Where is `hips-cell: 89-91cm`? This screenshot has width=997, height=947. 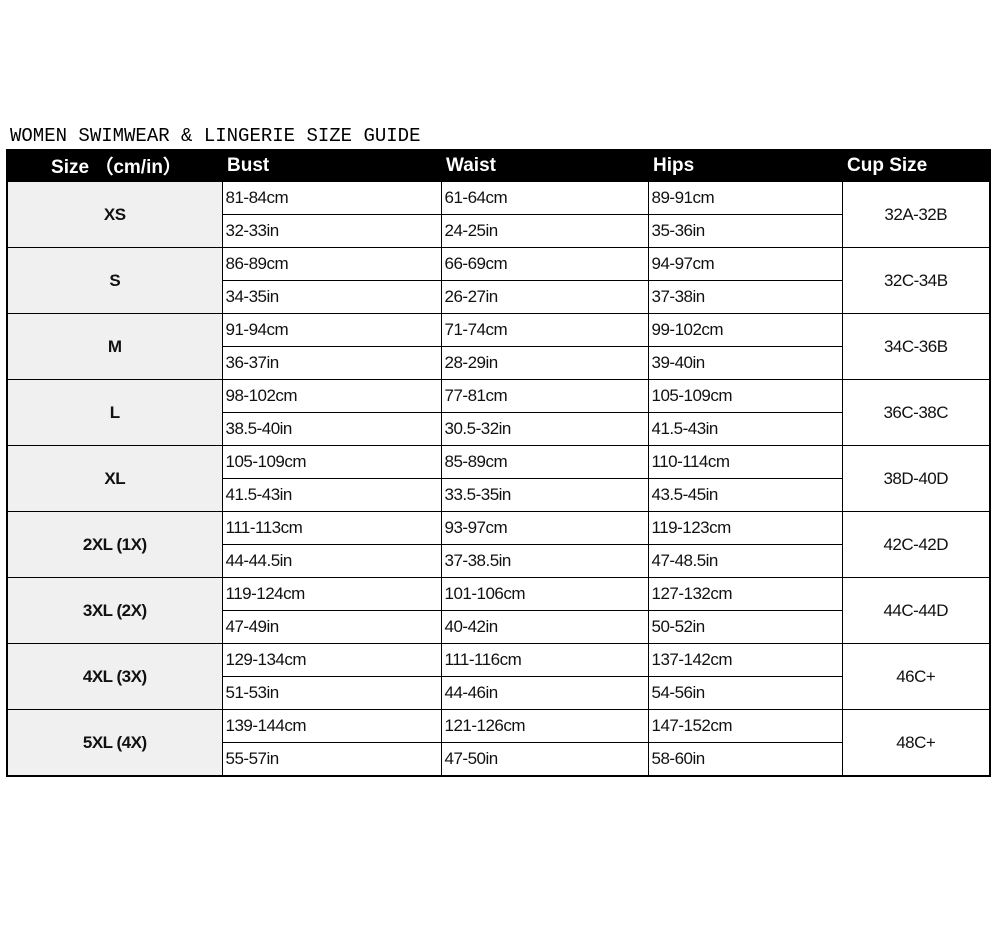 hips-cell: 89-91cm is located at coordinates (745, 197).